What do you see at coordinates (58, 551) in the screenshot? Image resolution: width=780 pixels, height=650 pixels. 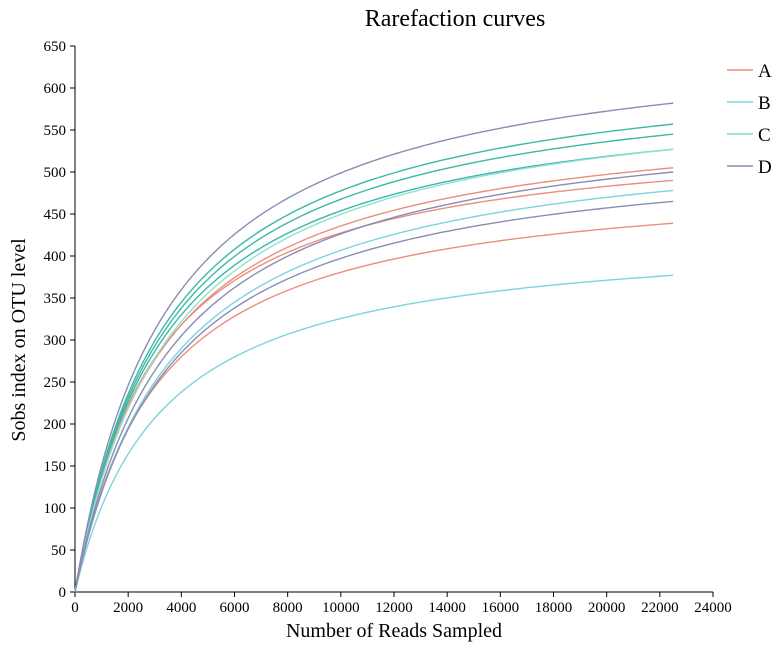 I see `y-tick-label: 50` at bounding box center [58, 551].